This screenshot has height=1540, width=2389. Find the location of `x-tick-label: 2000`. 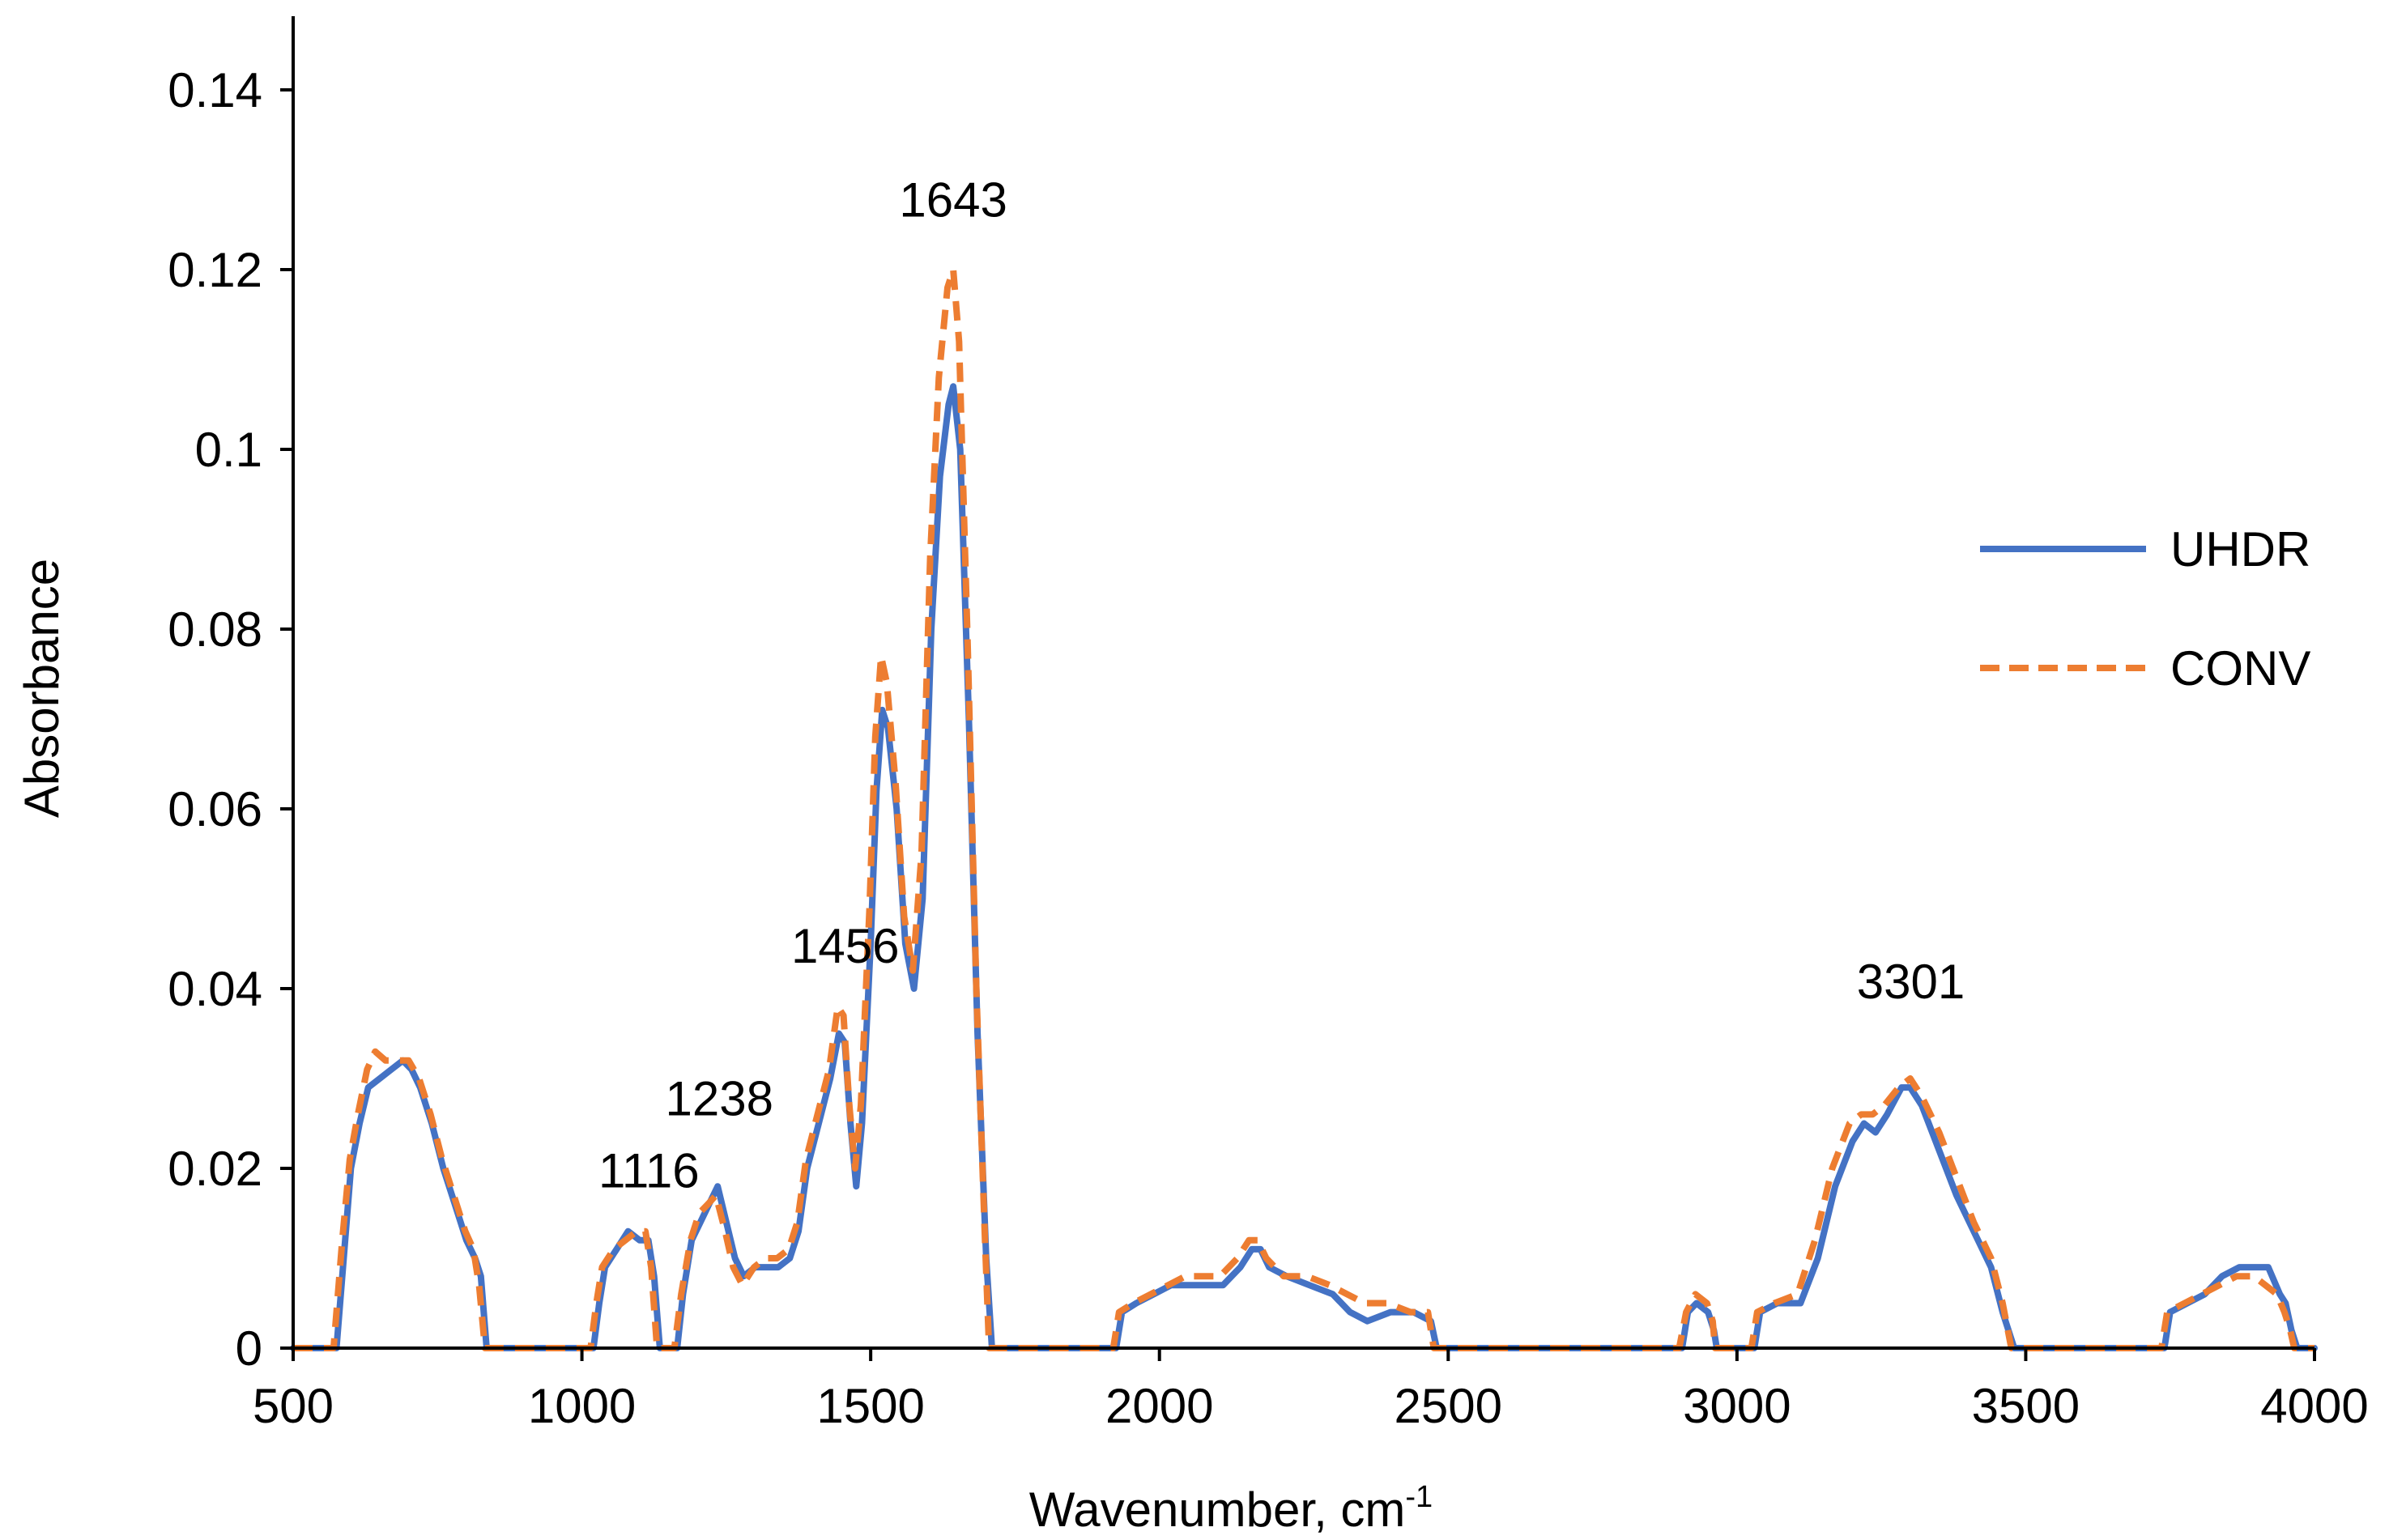

x-tick-label: 2000 is located at coordinates (1159, 1406).